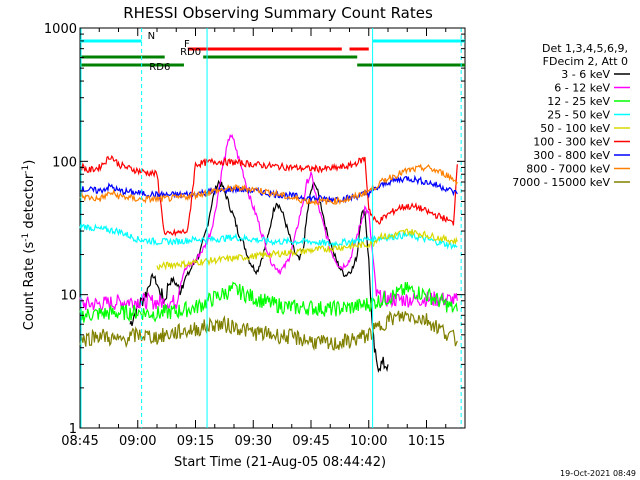 This screenshot has width=640, height=480. What do you see at coordinates (280, 462) in the screenshot?
I see `x-axis-label: Start Time (21-Aug-05 08:44:42)` at bounding box center [280, 462].